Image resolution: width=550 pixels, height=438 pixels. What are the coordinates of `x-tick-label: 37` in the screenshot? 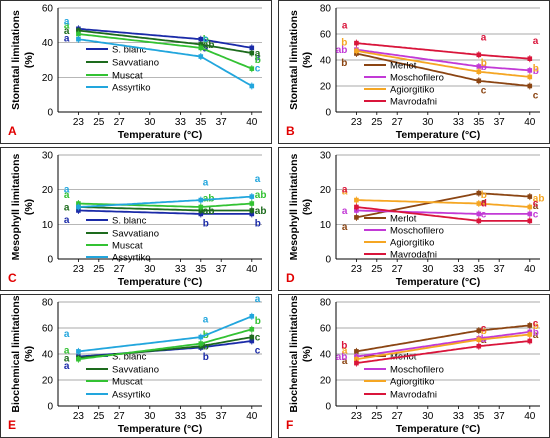 It's located at (222, 416).